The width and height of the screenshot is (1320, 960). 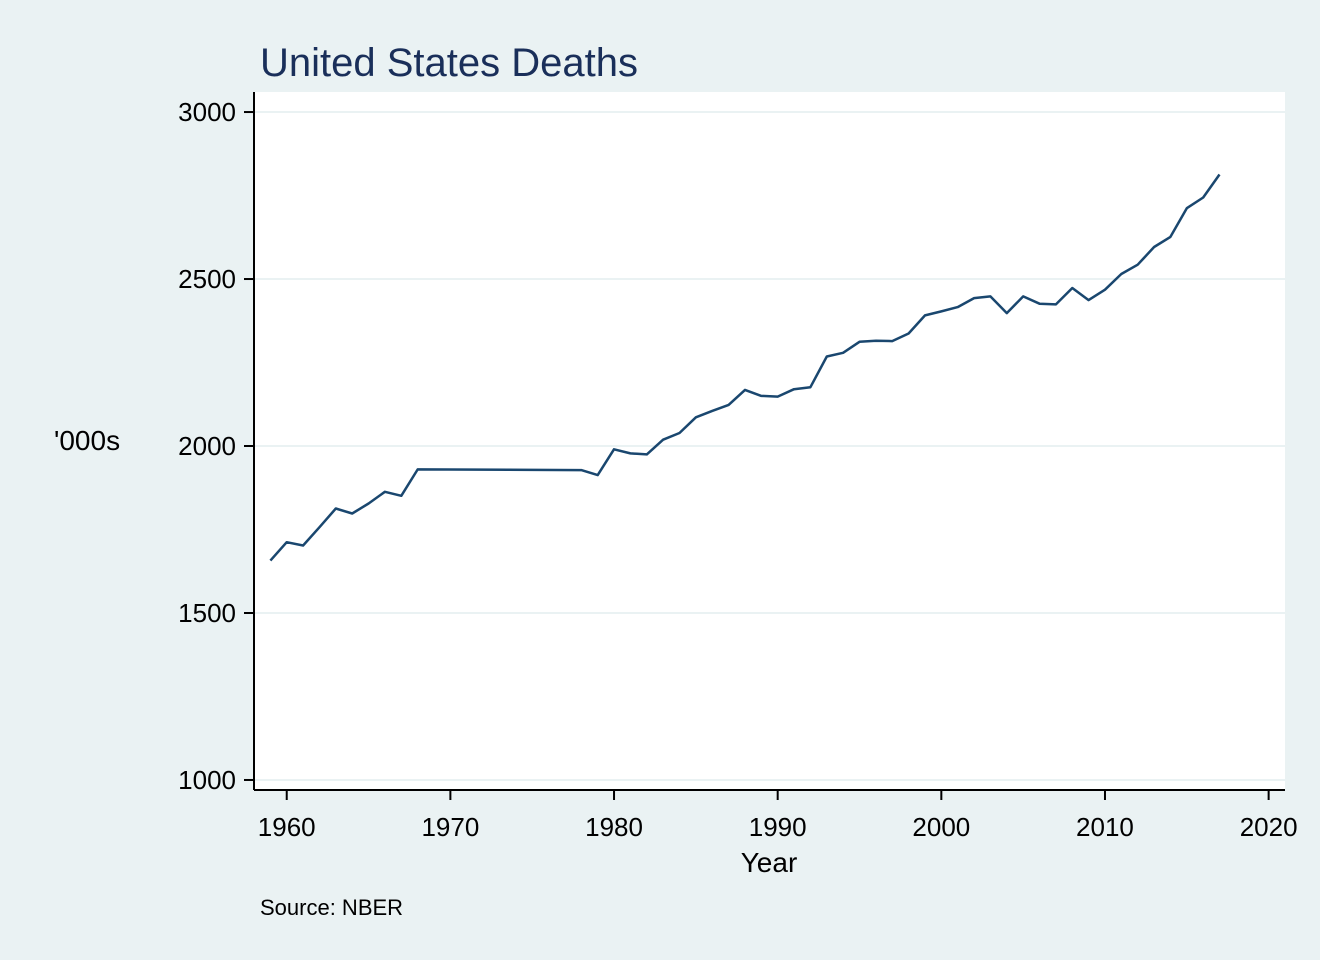 I want to click on y-tick-label-1500: 1500, so click(x=207, y=613).